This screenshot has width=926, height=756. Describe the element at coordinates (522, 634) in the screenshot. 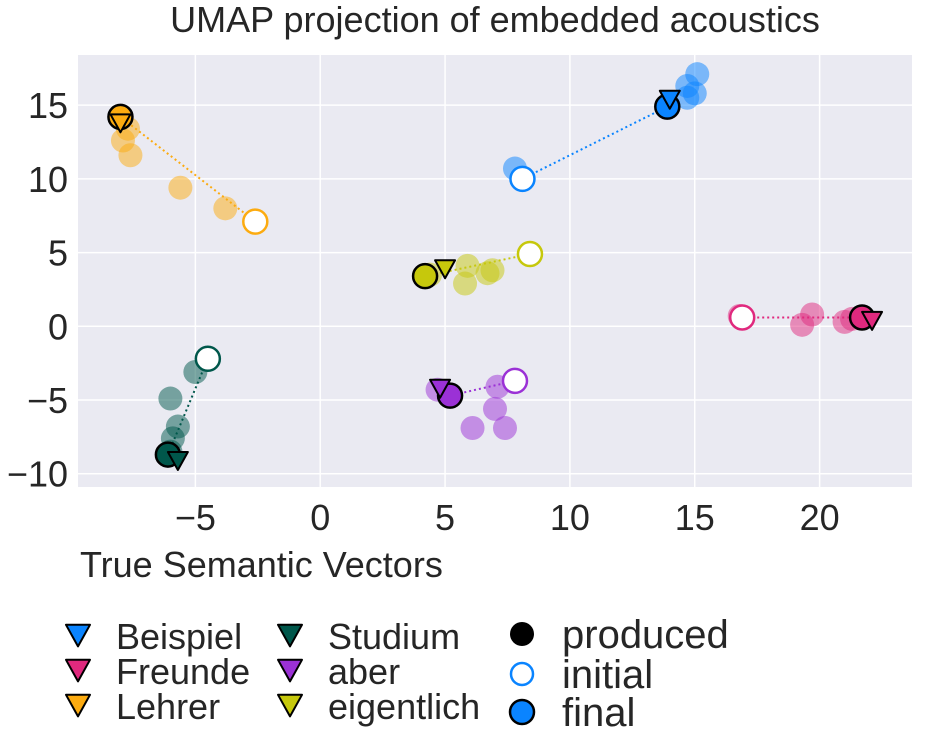

I see `legend-marker-produced` at that location.